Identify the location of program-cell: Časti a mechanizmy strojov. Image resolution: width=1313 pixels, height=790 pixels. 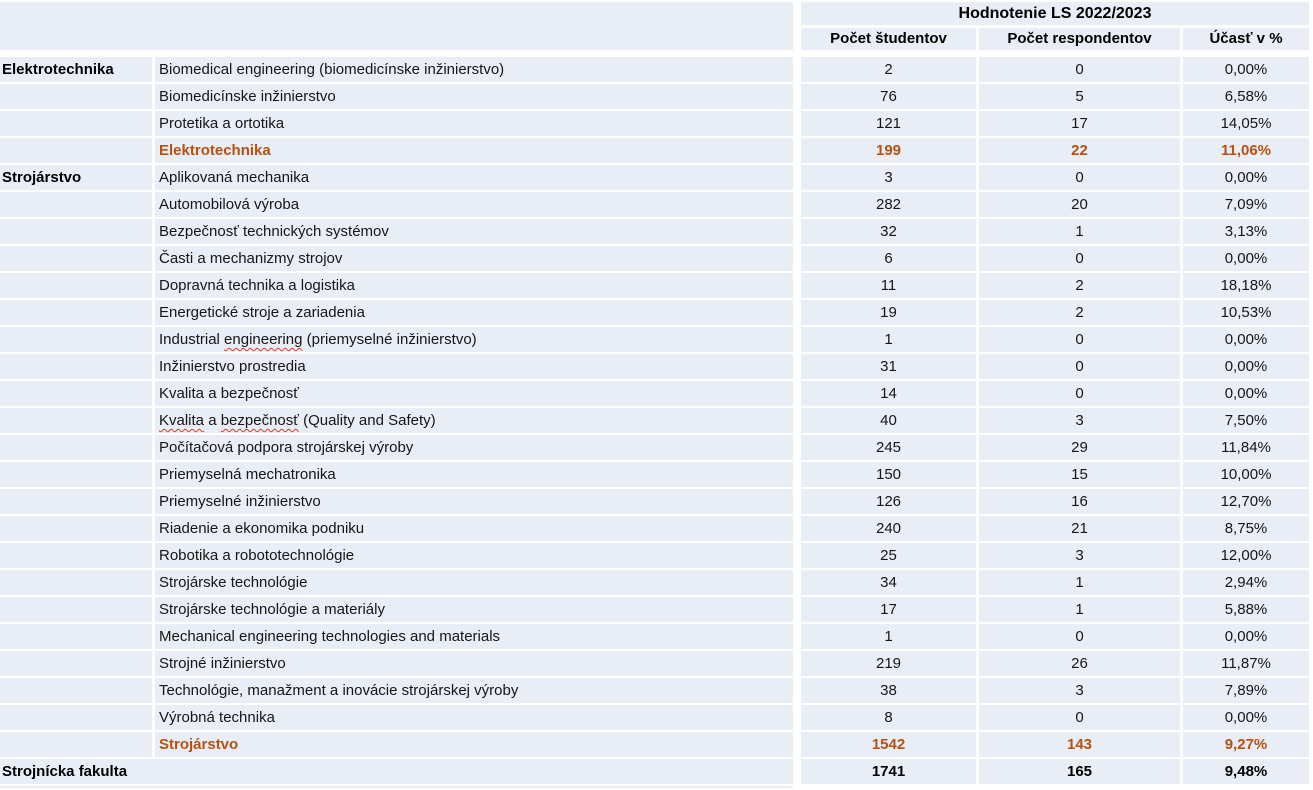
(474, 258).